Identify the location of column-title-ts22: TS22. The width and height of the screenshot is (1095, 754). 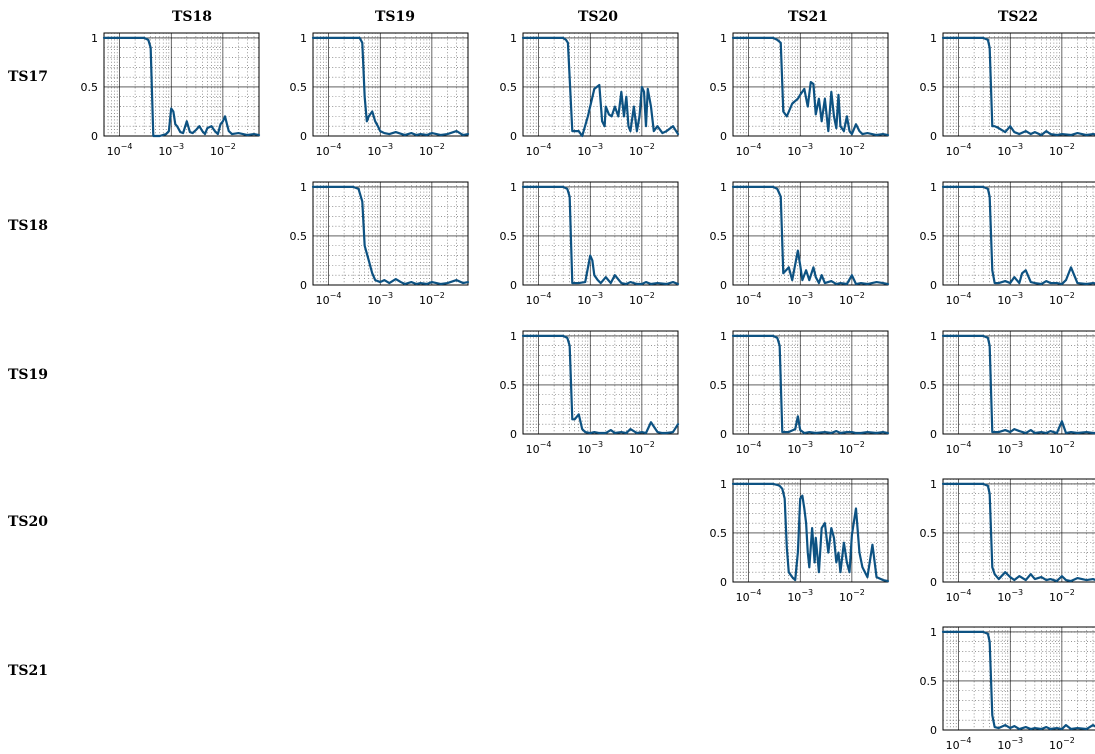
(1018, 17).